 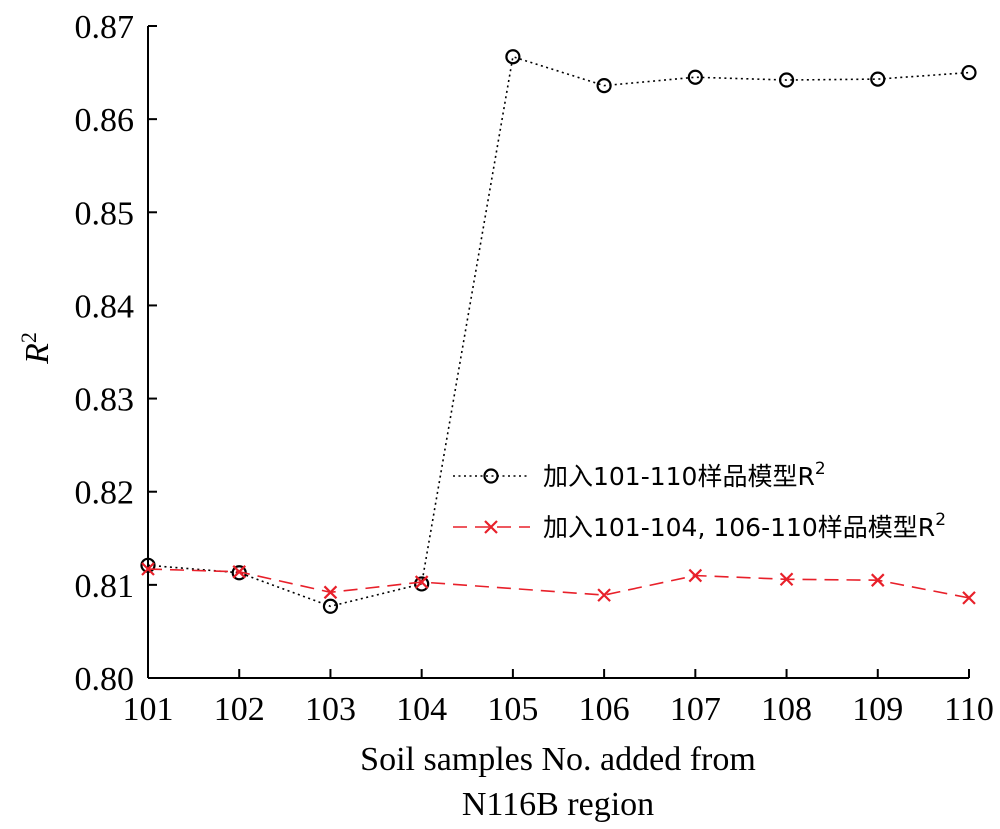 I want to click on y-tick-label: 0.87, so click(x=105, y=27).